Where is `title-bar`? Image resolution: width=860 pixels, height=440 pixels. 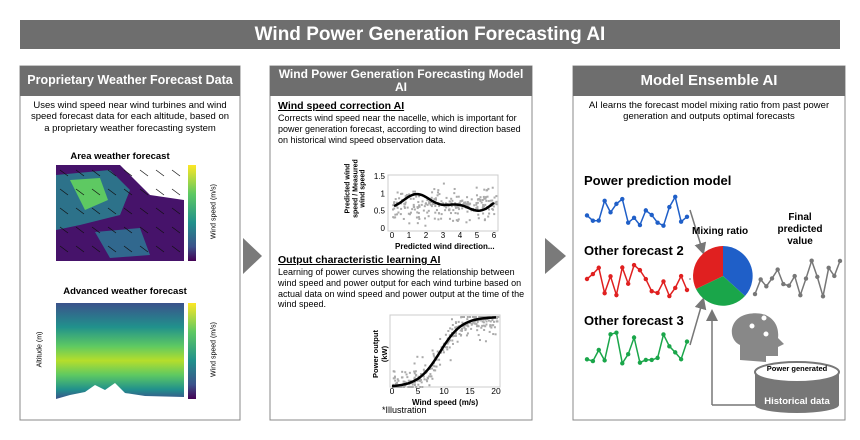 title-bar is located at coordinates (430, 34).